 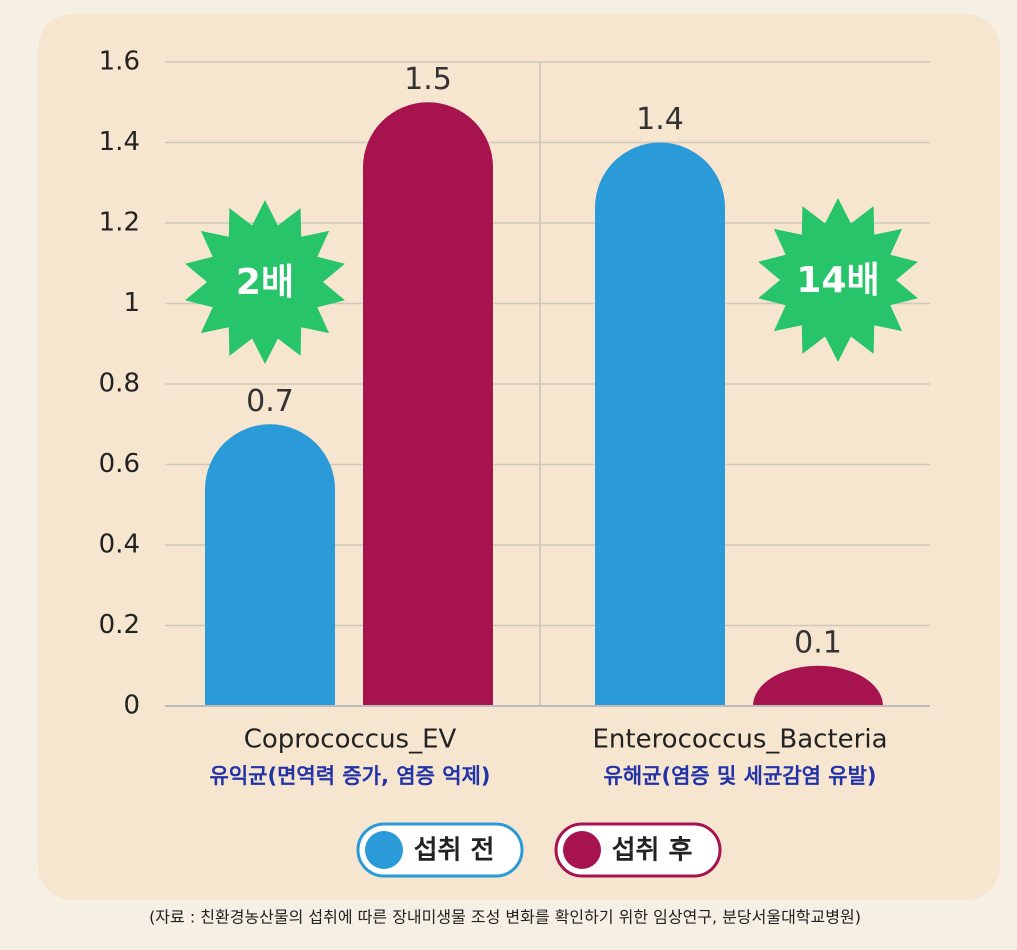 What do you see at coordinates (818, 642) in the screenshot?
I see `data-label: 0.1` at bounding box center [818, 642].